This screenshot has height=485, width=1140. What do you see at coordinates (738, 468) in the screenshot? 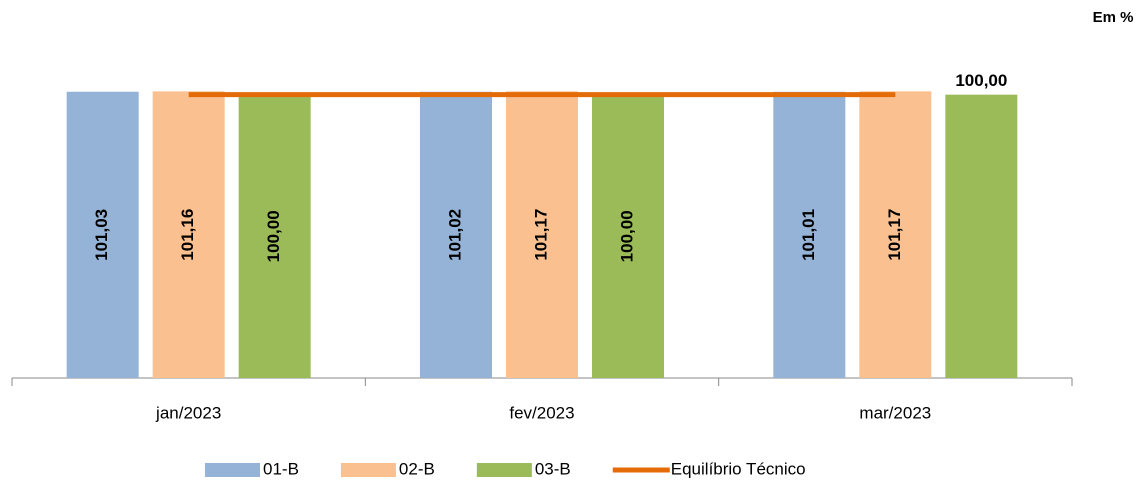
I see `legend-label: Equilíbrio Técnico` at bounding box center [738, 468].